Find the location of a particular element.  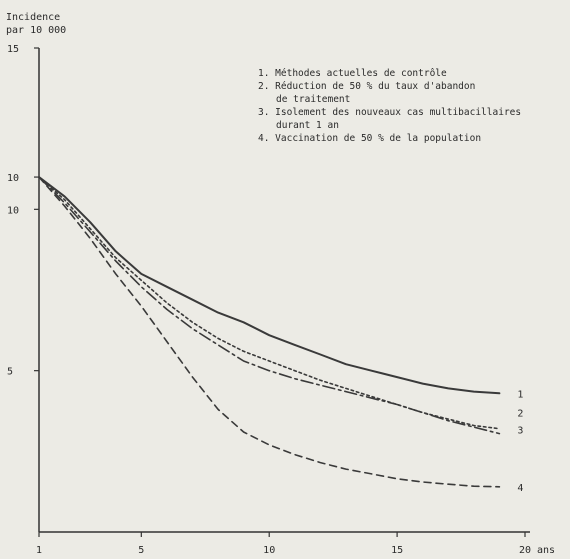

curve-label-4: 4 is located at coordinates (520, 488).